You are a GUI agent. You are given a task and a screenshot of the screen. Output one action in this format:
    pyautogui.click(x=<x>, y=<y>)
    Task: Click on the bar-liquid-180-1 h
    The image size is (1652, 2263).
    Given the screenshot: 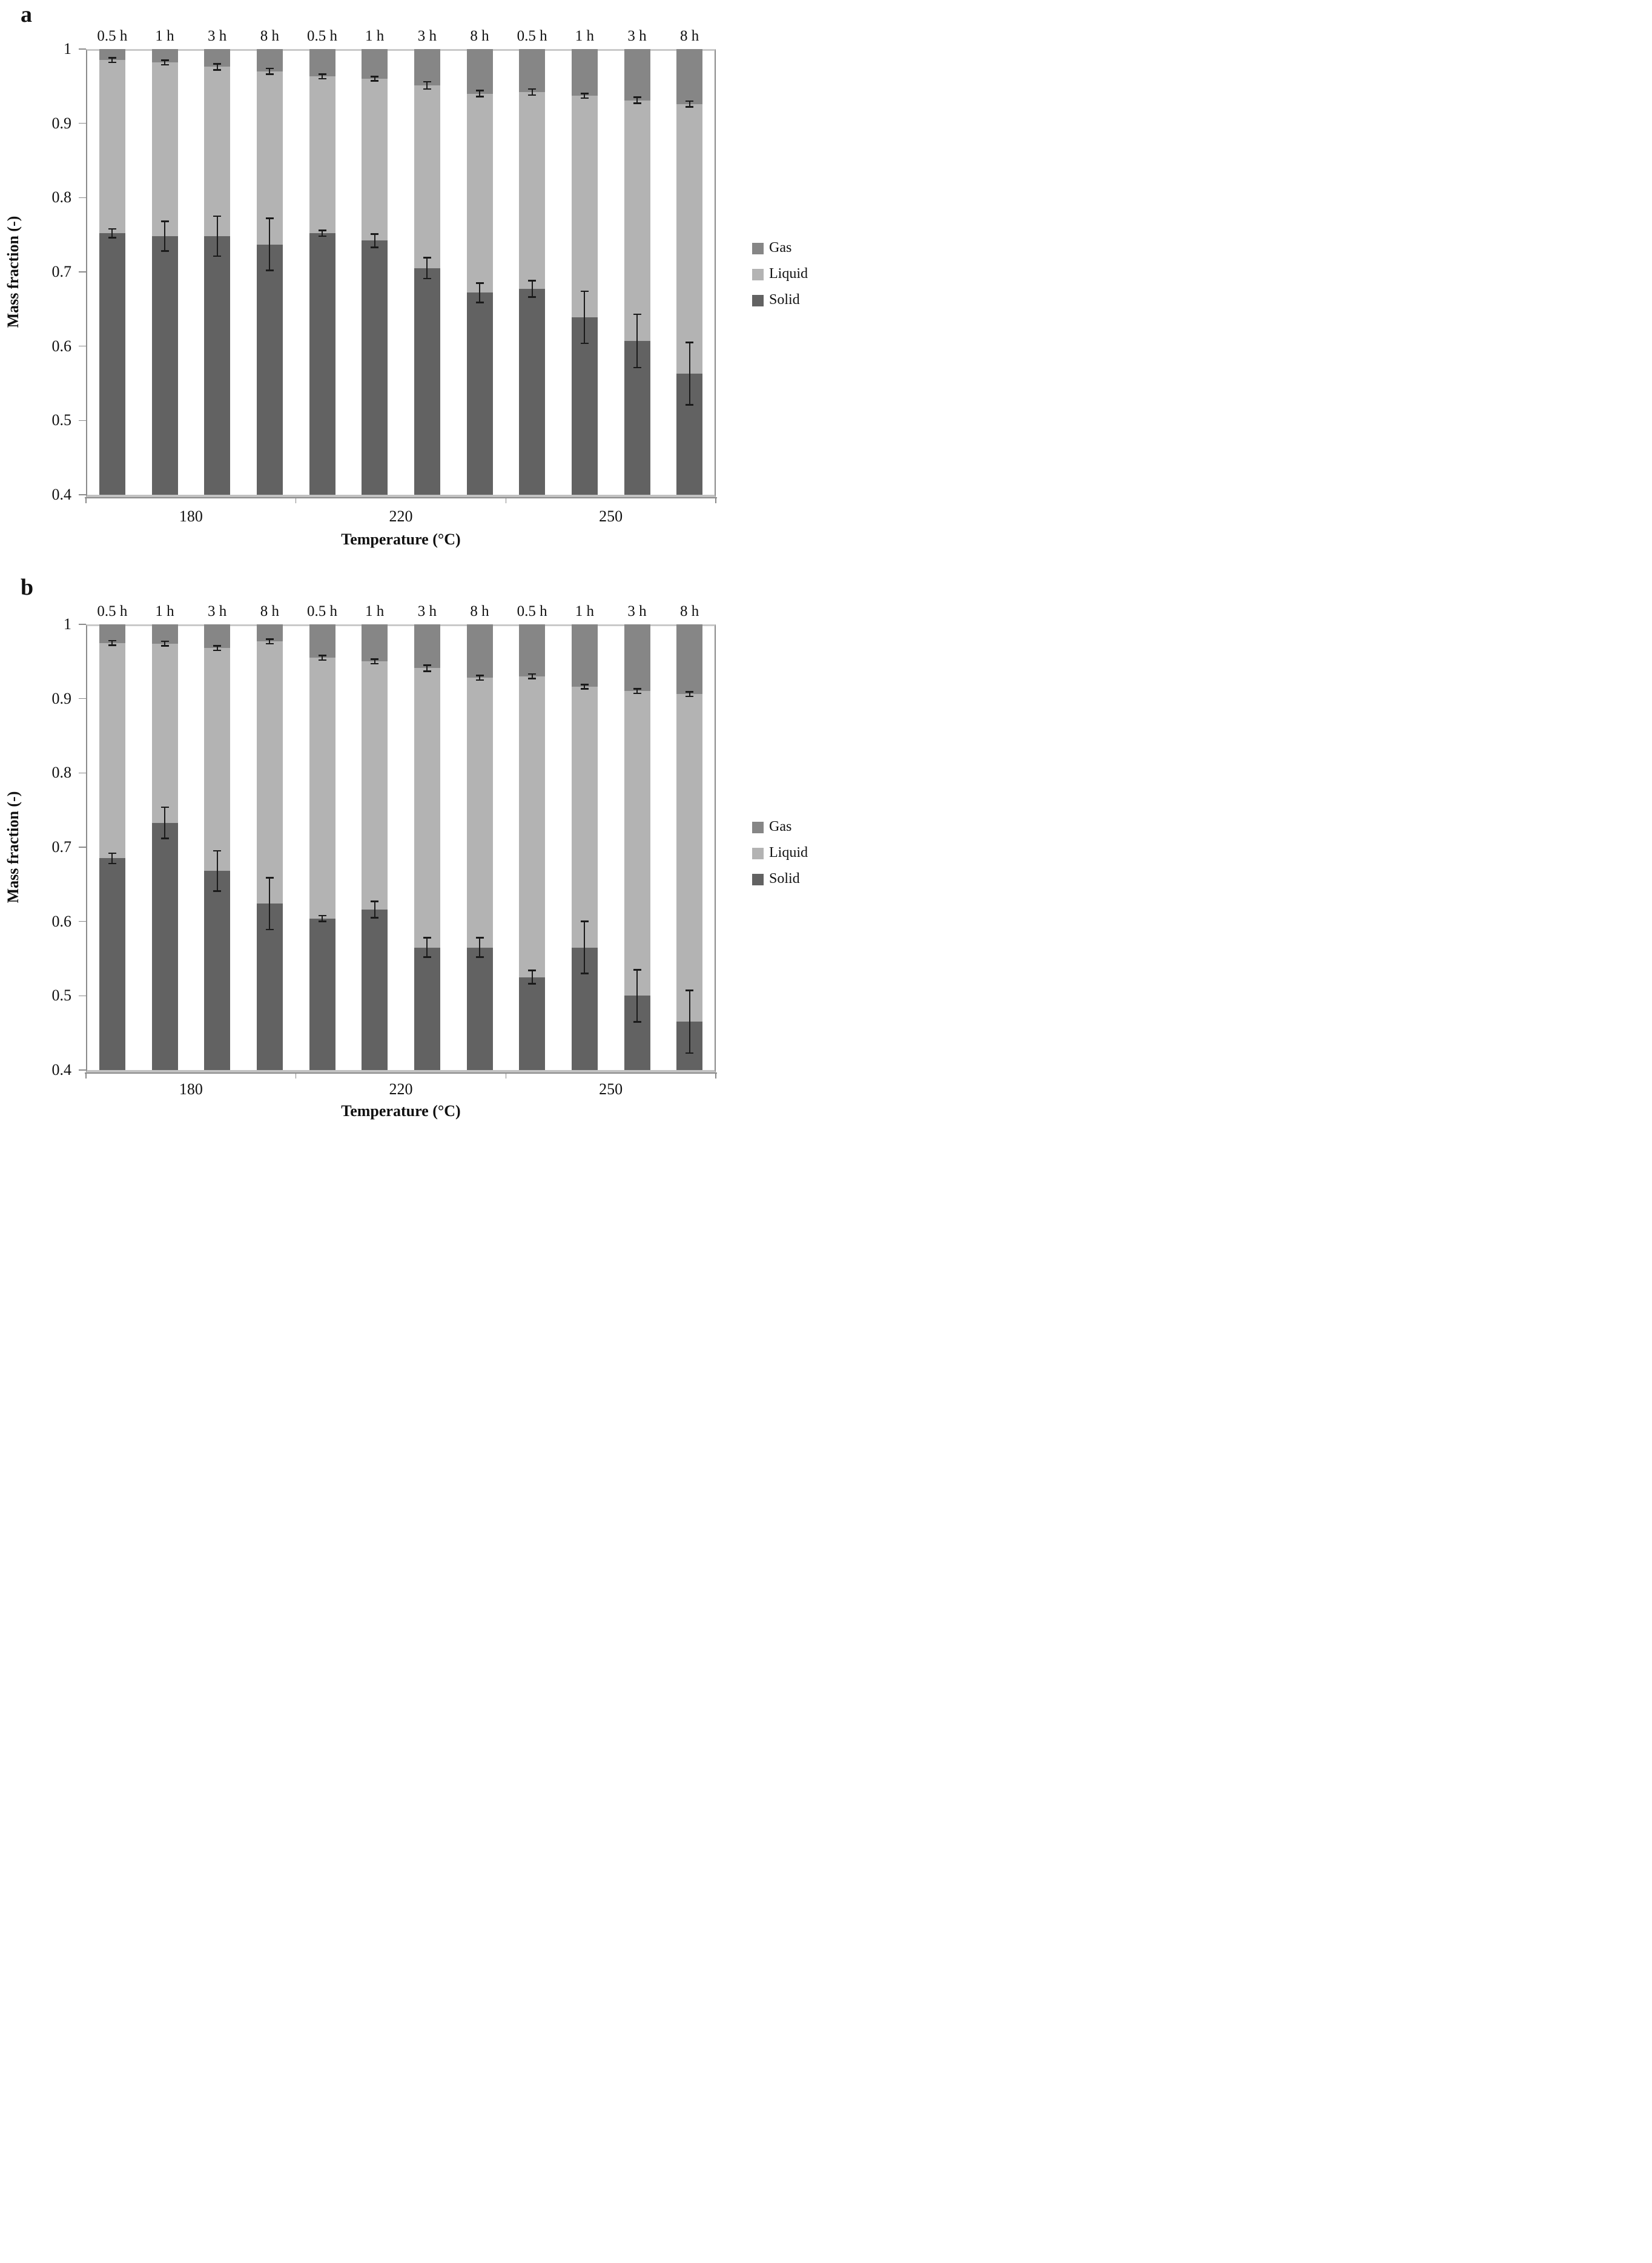 What is the action you would take?
    pyautogui.click(x=164, y=733)
    